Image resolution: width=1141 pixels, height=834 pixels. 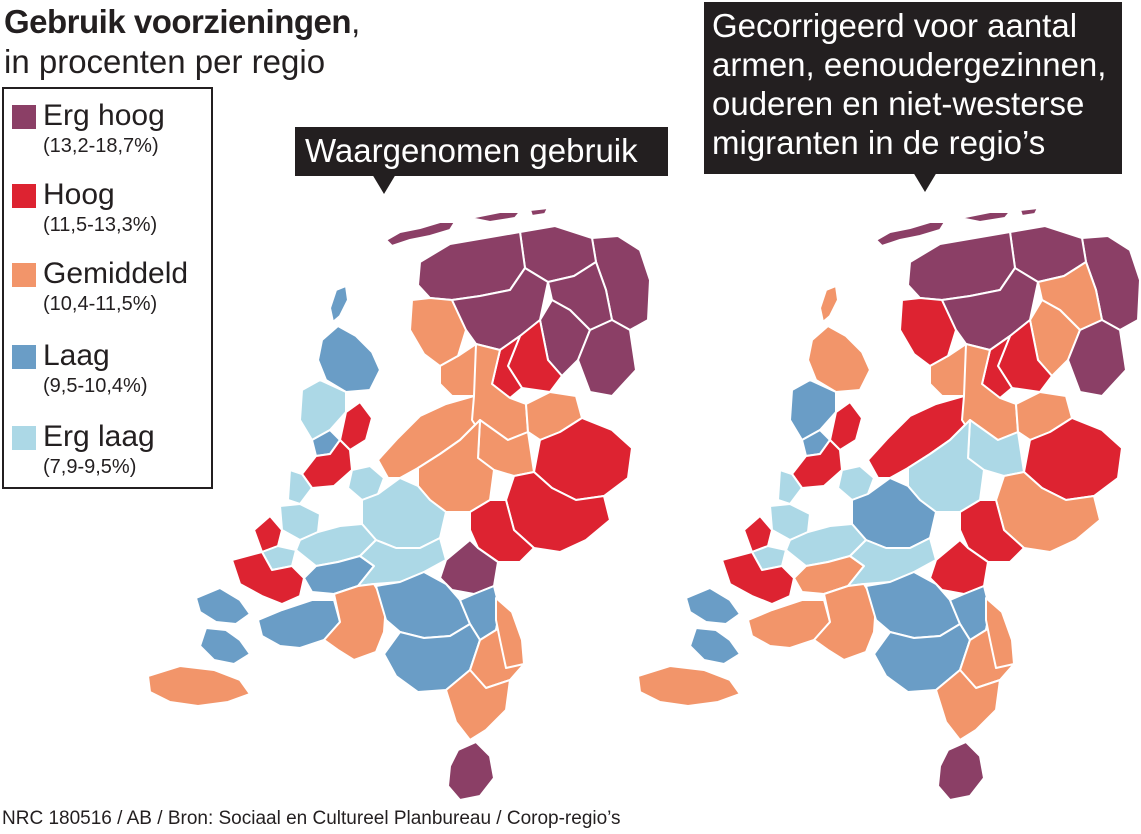 I want to click on callout-waargenomen: Waargenomen gebruik, so click(x=481, y=151).